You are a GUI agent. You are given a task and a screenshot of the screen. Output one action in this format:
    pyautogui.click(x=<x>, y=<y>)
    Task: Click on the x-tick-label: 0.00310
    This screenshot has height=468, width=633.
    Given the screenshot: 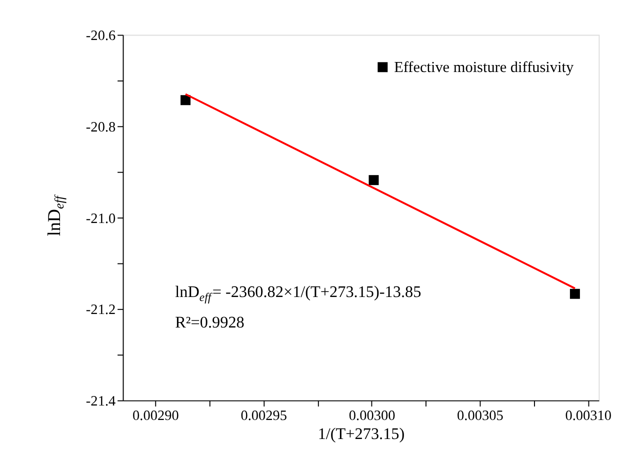 What is the action you would take?
    pyautogui.click(x=588, y=416)
    